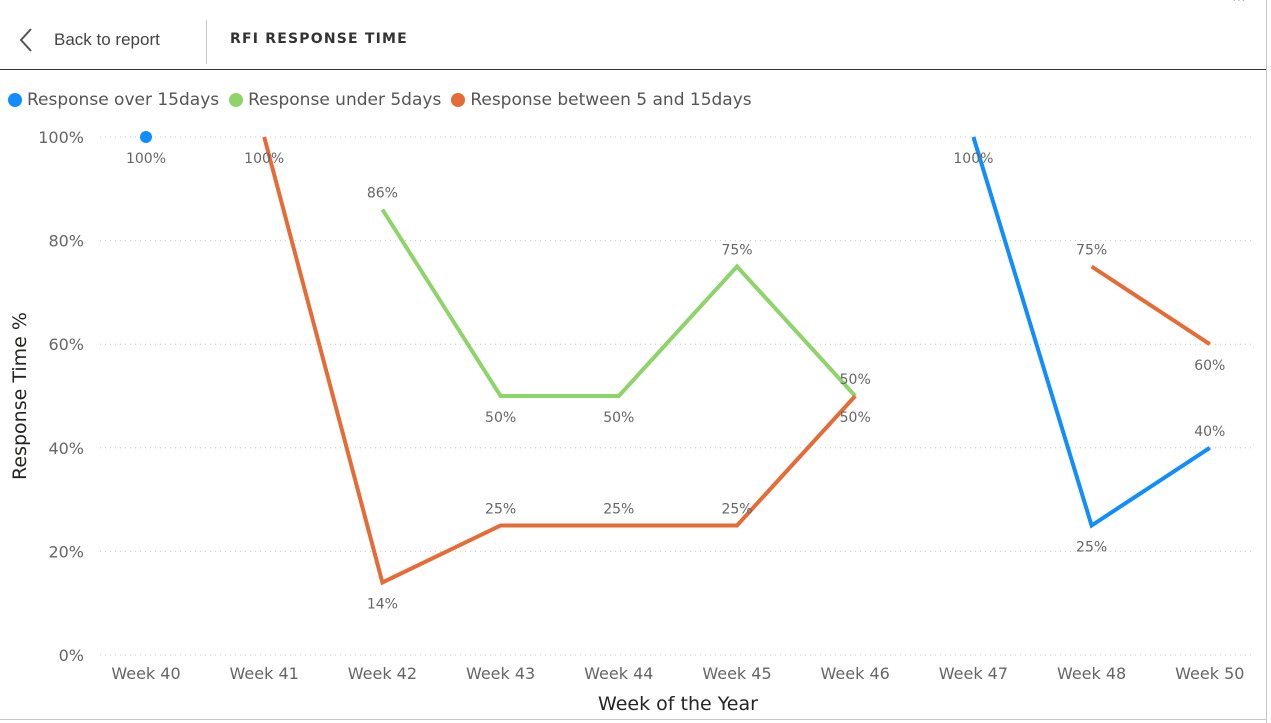 Image resolution: width=1271 pixels, height=723 pixels. Describe the element at coordinates (973, 673) in the screenshot. I see `x-tick-label: Week 47` at that location.